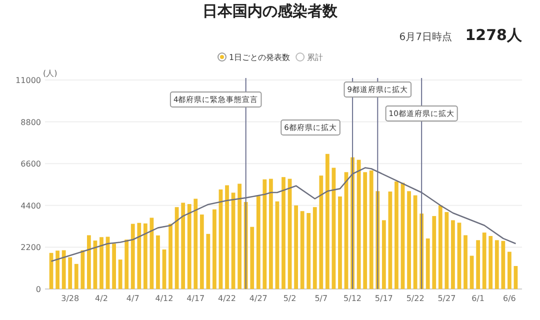 This screenshot has height=320, width=540. What do you see at coordinates (133, 298) in the screenshot?
I see `x-tick-label: 4/7` at bounding box center [133, 298].